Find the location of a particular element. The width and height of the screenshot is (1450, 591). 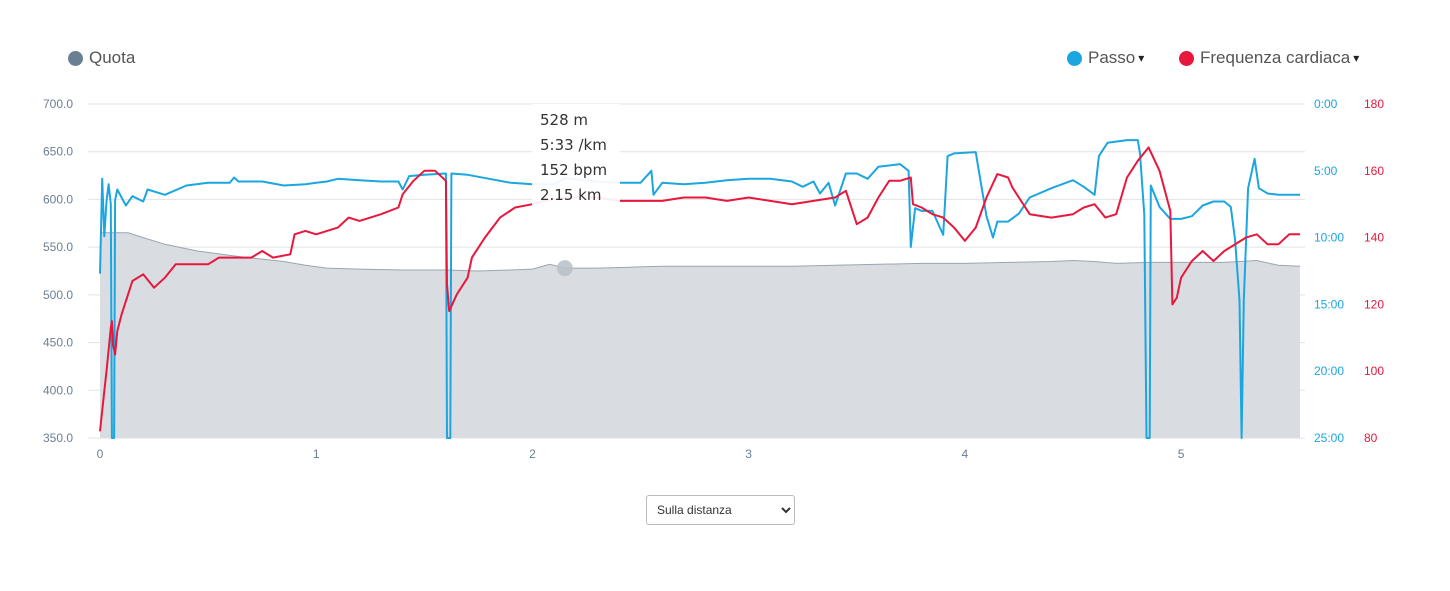

x-axis-mode-select: Sulla distanza is located at coordinates (720, 510).